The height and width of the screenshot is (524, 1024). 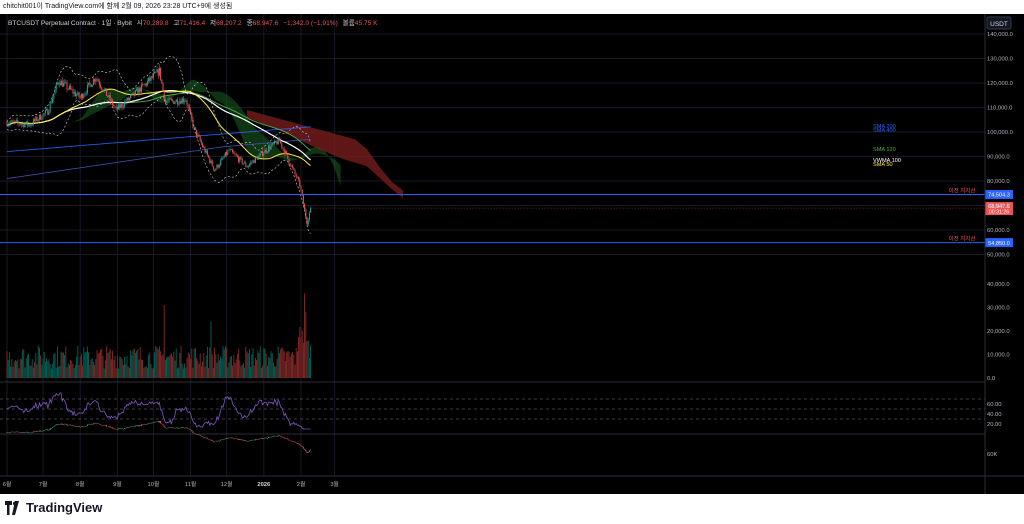 I want to click on support-price-tag, so click(x=999, y=194).